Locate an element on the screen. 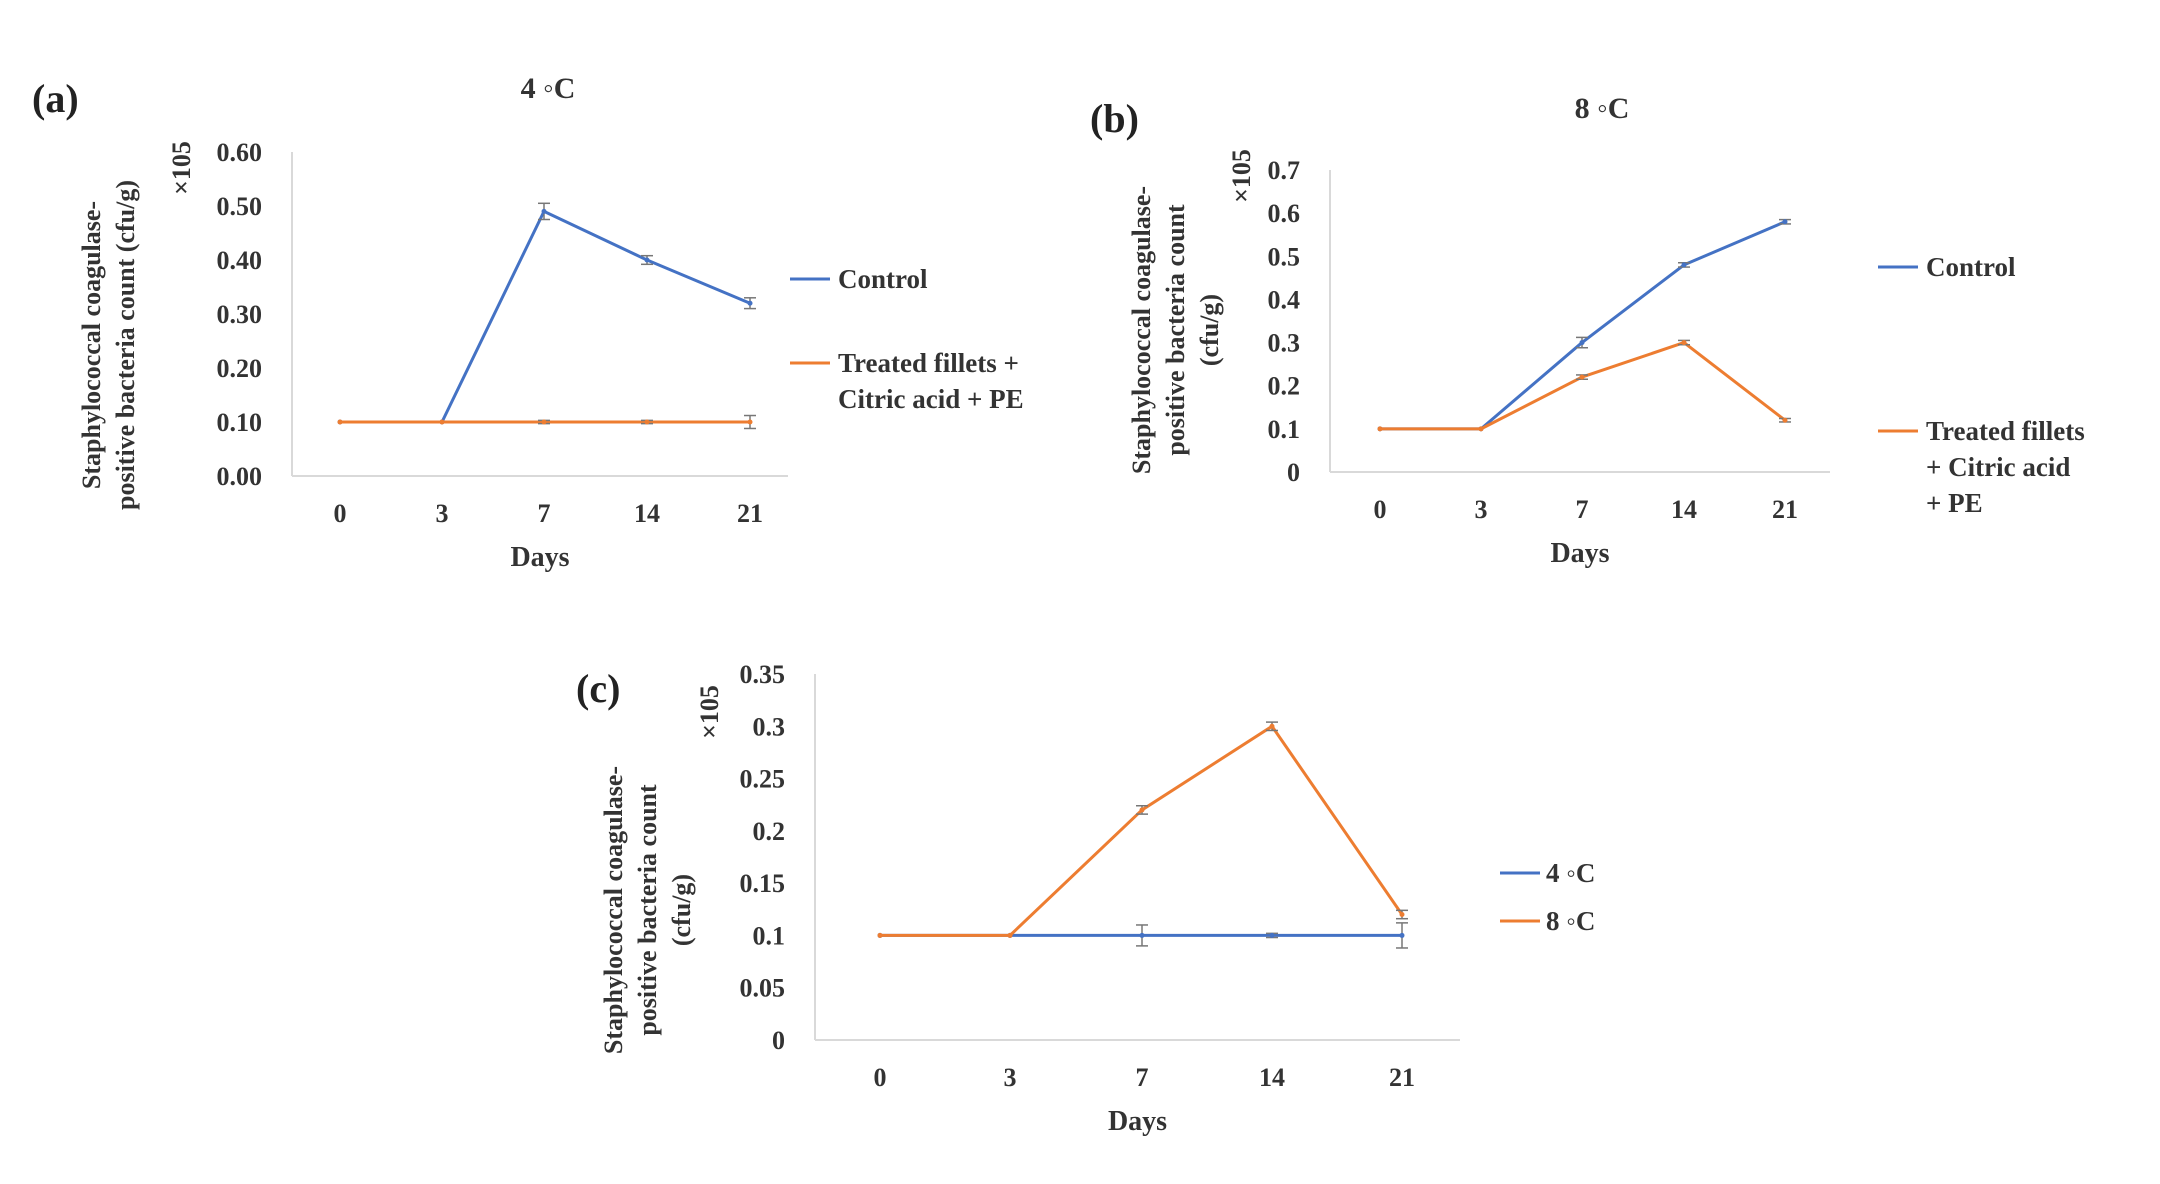 This screenshot has width=2160, height=1184. y-axis-title-line: positive bacteria count (cfu/g) is located at coordinates (125, 345).